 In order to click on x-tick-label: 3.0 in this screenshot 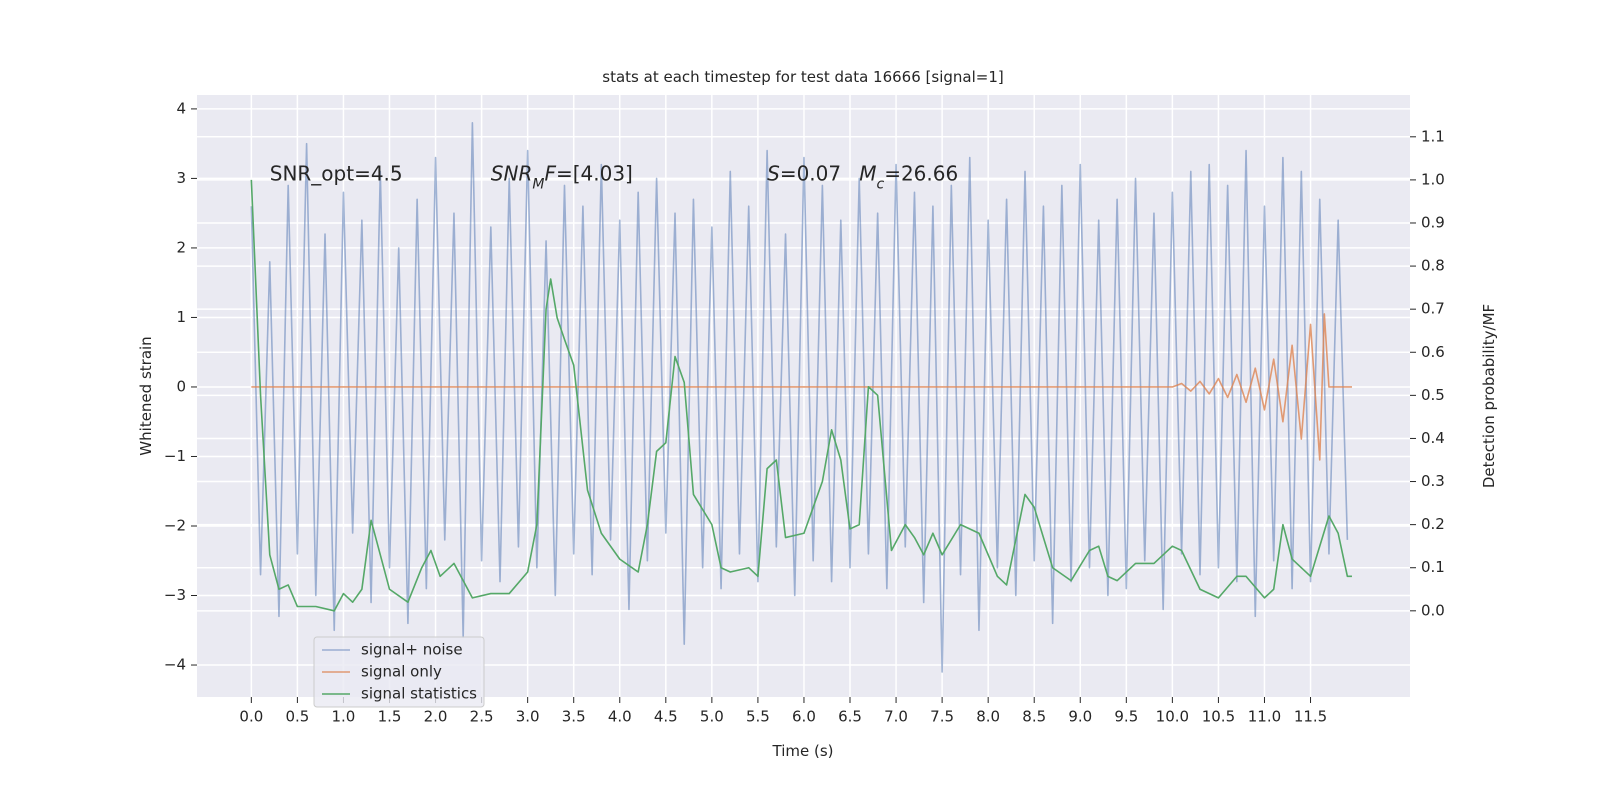, I will do `click(528, 717)`.